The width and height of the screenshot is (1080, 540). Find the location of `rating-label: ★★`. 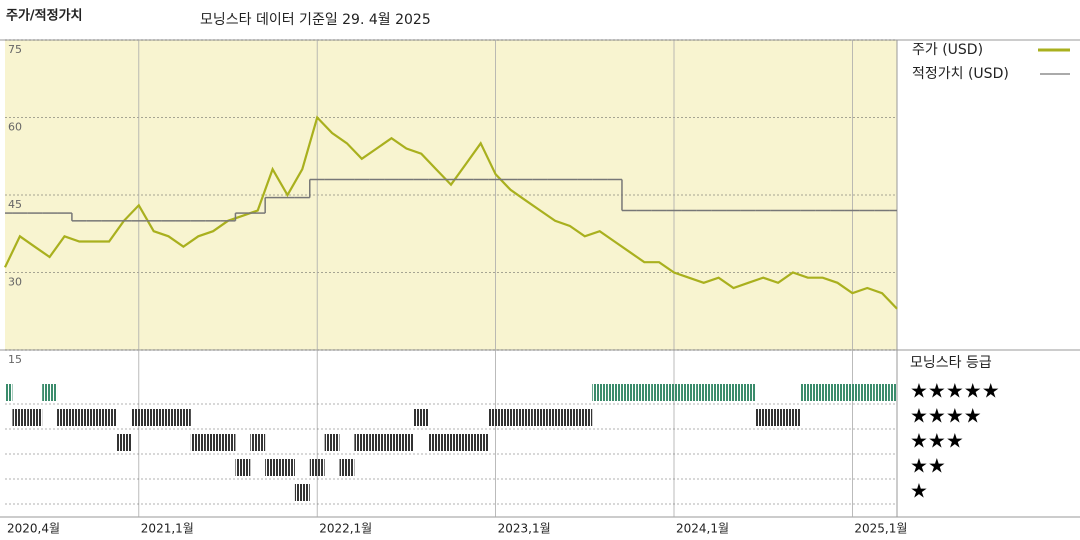

rating-label: ★★ is located at coordinates (928, 466).